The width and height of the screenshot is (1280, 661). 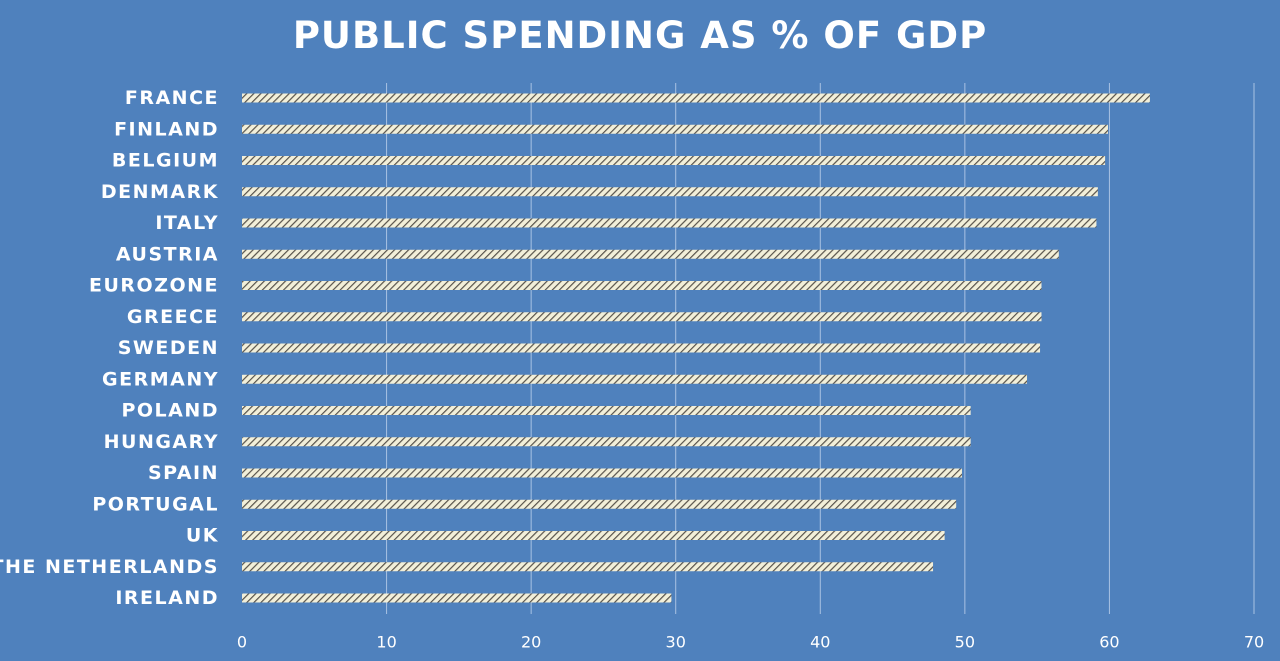 I want to click on x-tick-label-30: 30, so click(x=676, y=642).